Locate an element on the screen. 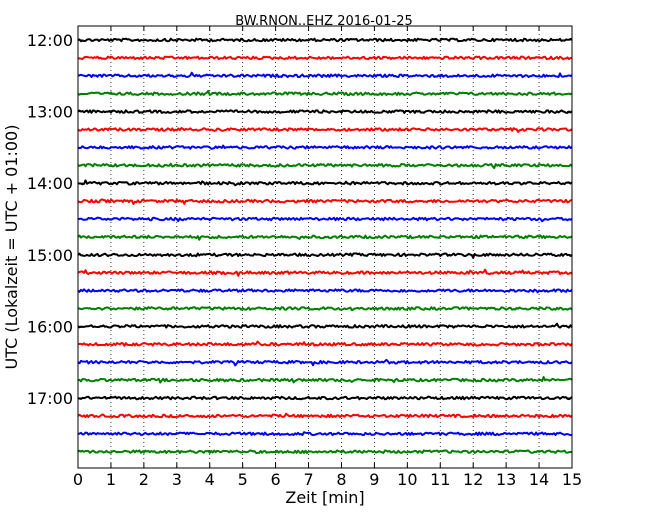  x-tick-label: 9 is located at coordinates (374, 479).